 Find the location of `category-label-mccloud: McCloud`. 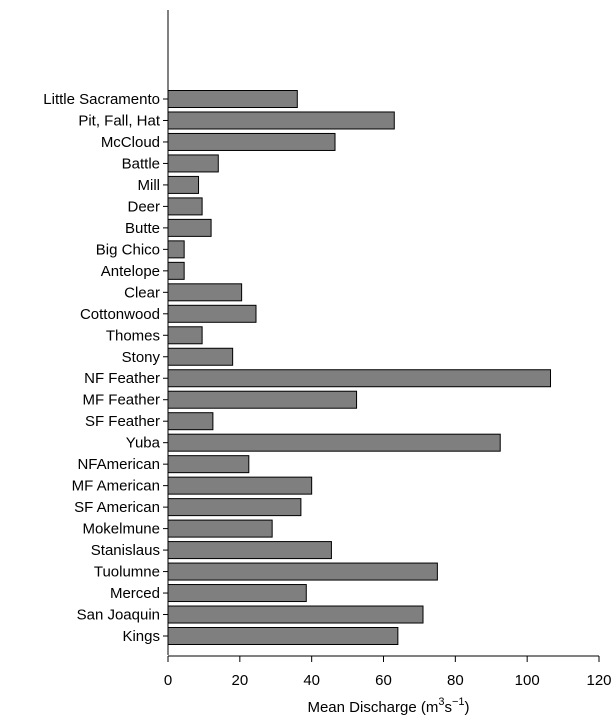

category-label-mccloud: McCloud is located at coordinates (130, 142).